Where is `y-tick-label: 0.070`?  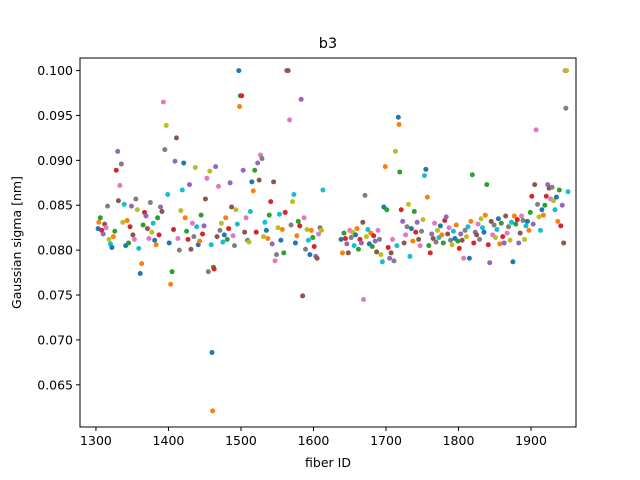
y-tick-label: 0.070 is located at coordinates (55, 339).